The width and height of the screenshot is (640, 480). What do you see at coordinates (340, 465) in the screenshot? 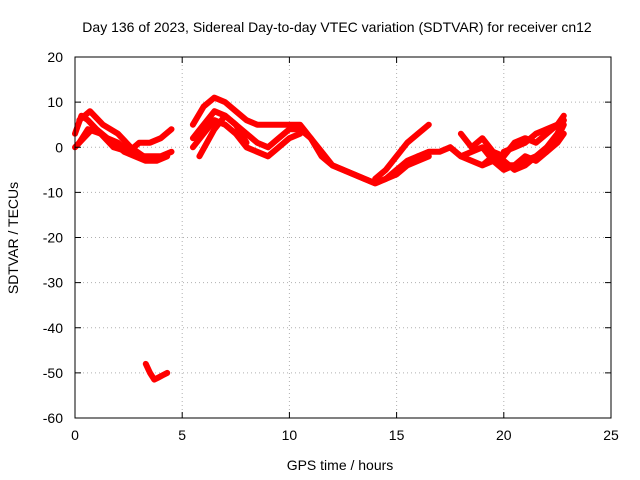
I see `x-axis-label: GPS time / hours` at bounding box center [340, 465].